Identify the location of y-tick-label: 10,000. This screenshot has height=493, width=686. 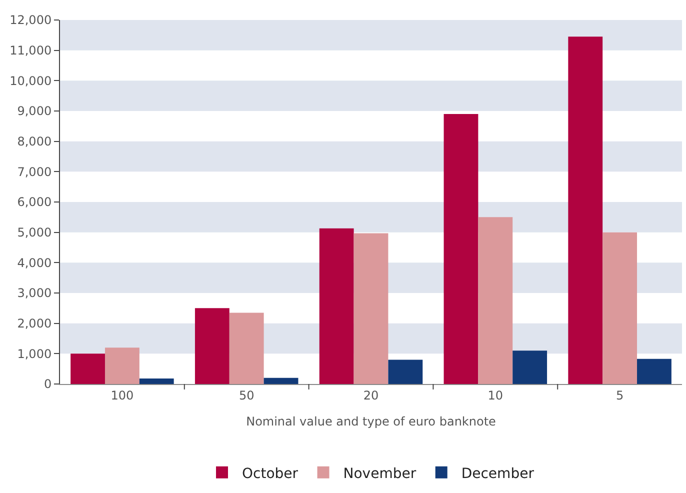
(31, 81).